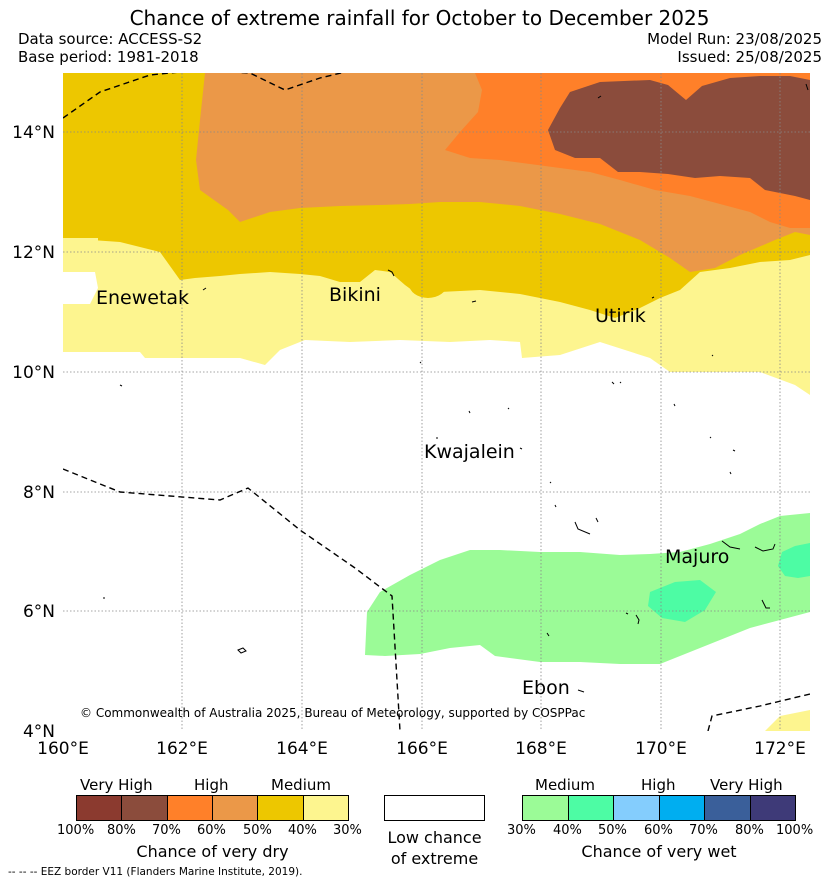  I want to click on lon-label: 168°E, so click(541, 749).